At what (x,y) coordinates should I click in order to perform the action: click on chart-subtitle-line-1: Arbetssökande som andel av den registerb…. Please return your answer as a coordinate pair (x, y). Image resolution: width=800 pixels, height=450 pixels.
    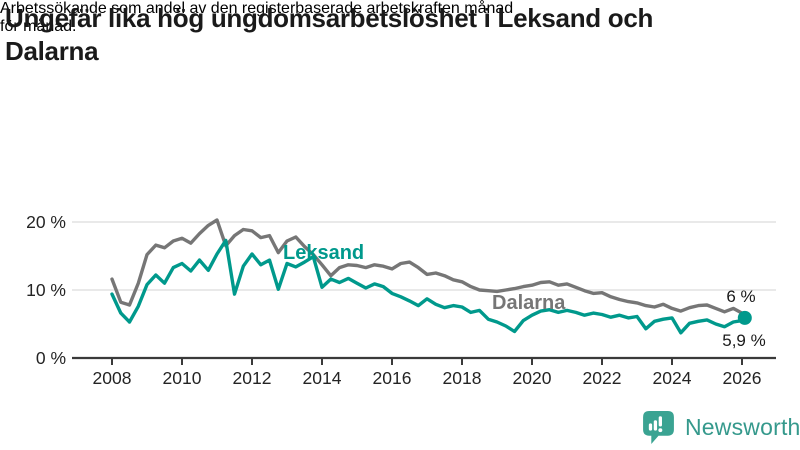
    Looking at the image, I should click on (257, 8).